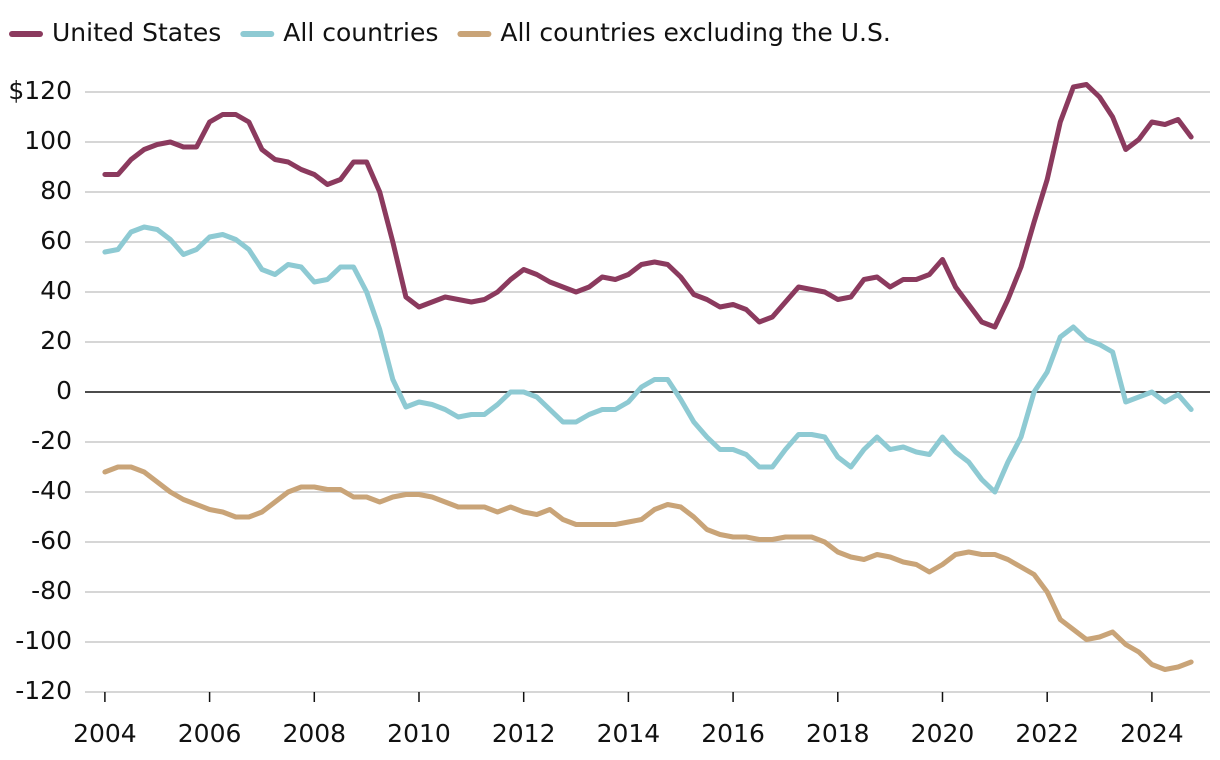 This screenshot has height=760, width=1220. What do you see at coordinates (524, 733) in the screenshot?
I see `x-tick-label: 2012` at bounding box center [524, 733].